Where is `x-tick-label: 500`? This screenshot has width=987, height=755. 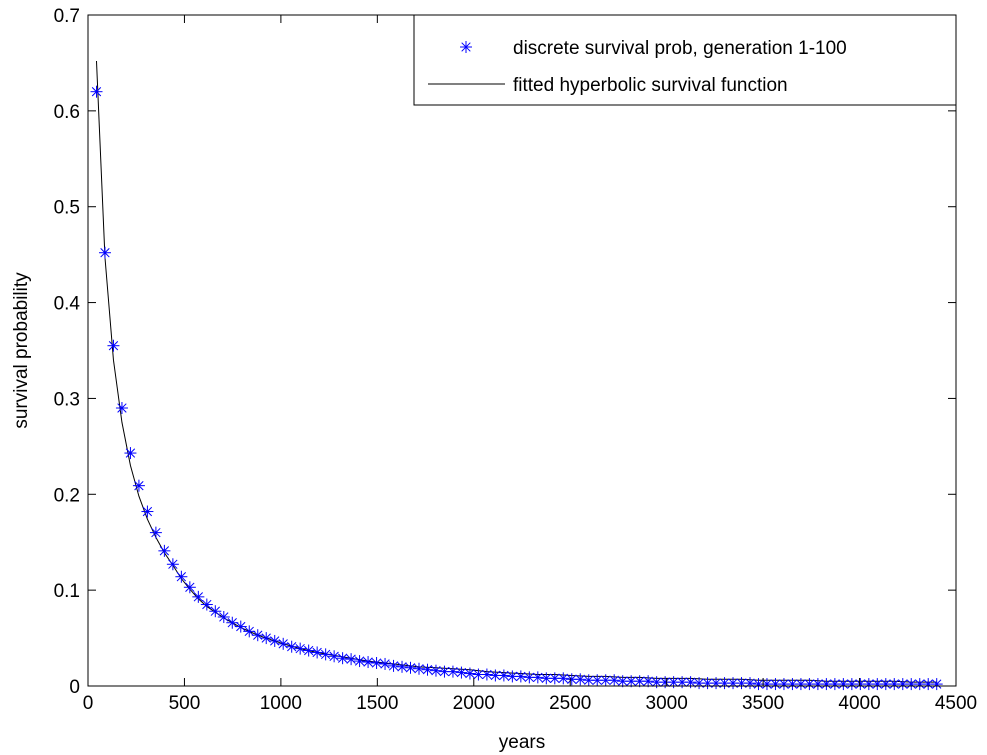
x-tick-label: 500 is located at coordinates (185, 703).